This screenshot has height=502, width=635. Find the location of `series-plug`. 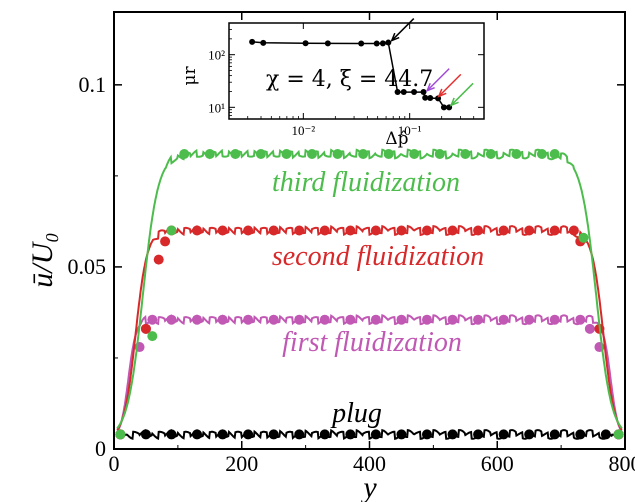

series-plug is located at coordinates (369, 434).